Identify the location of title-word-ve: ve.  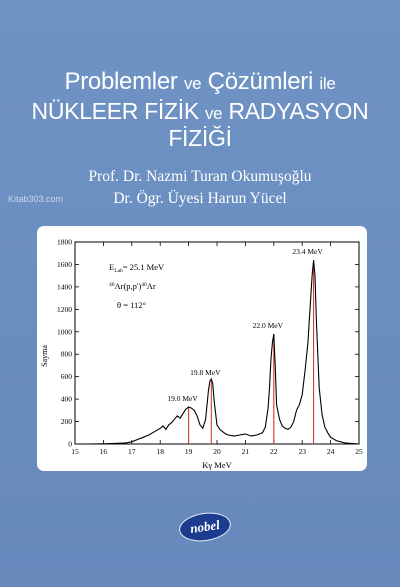
(192, 83).